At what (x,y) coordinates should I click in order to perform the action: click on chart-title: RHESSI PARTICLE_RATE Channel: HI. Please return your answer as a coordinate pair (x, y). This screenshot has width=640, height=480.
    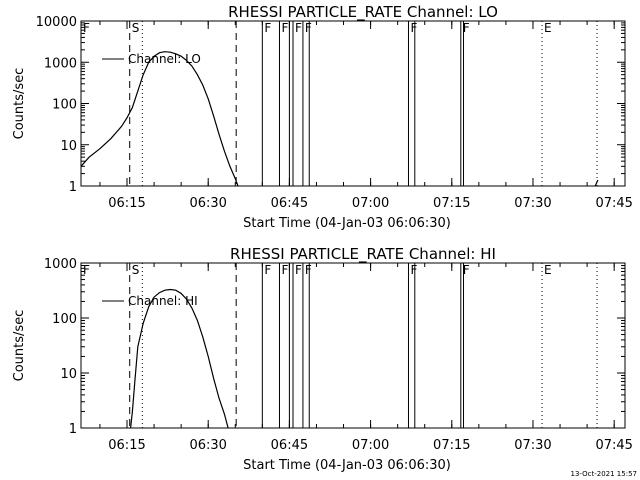
    Looking at the image, I should click on (363, 254).